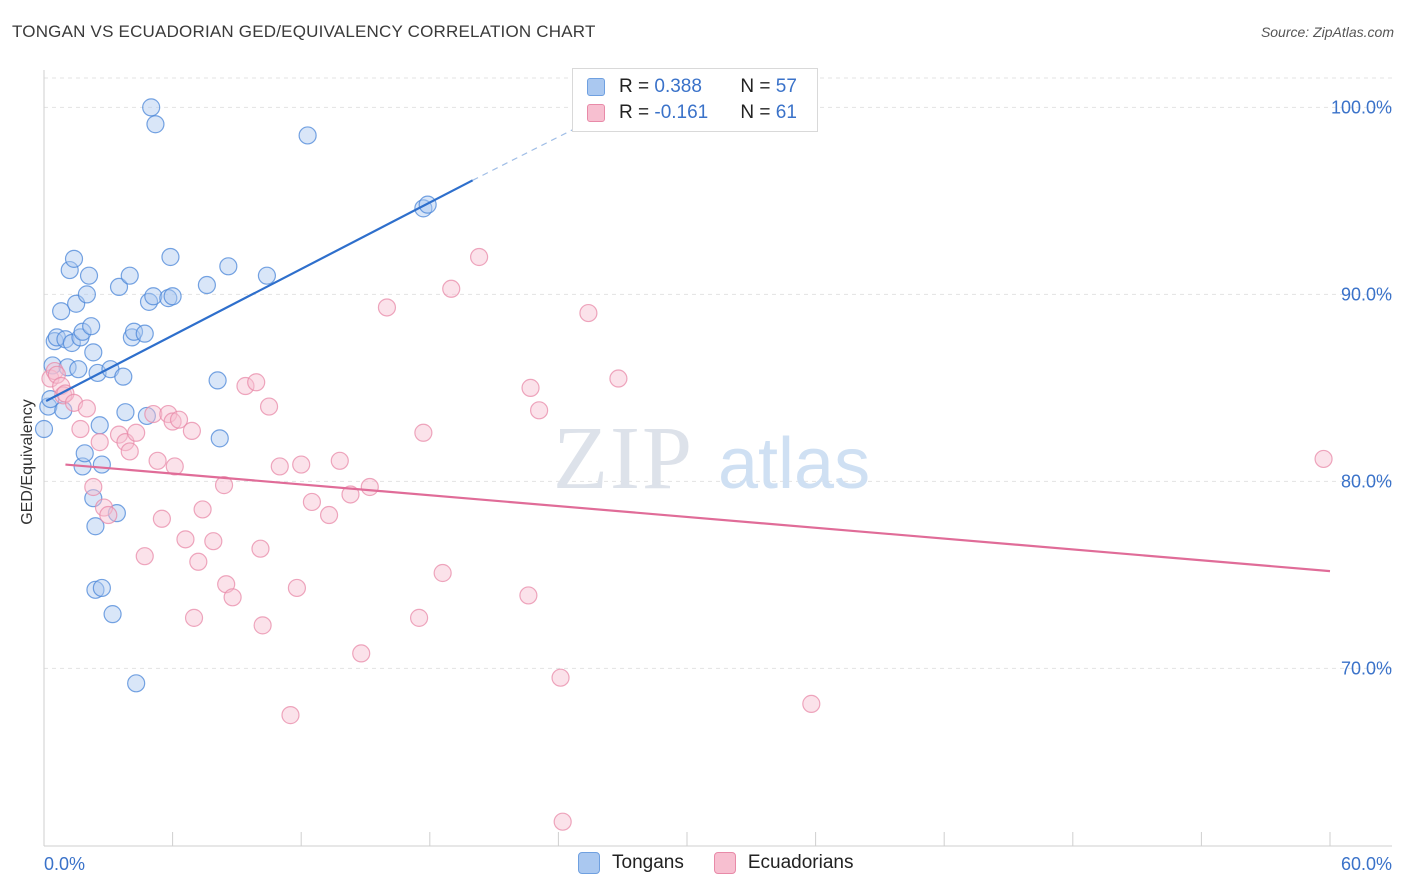 Image resolution: width=1406 pixels, height=892 pixels. I want to click on trend-line-tongans, so click(259, 290).